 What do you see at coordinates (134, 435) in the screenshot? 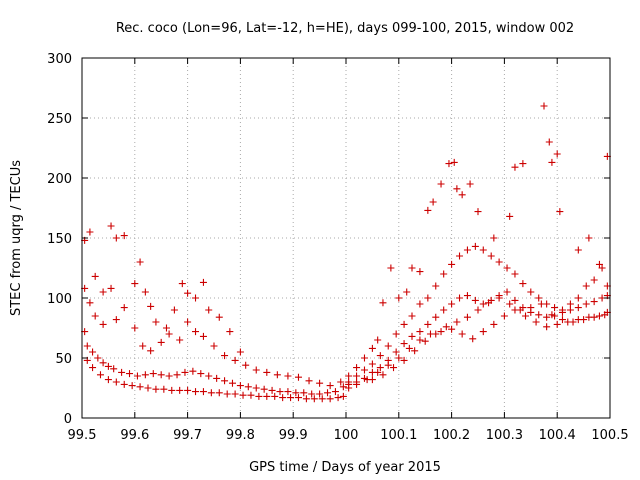
I see `x-tick-label: 99.6` at bounding box center [134, 435].